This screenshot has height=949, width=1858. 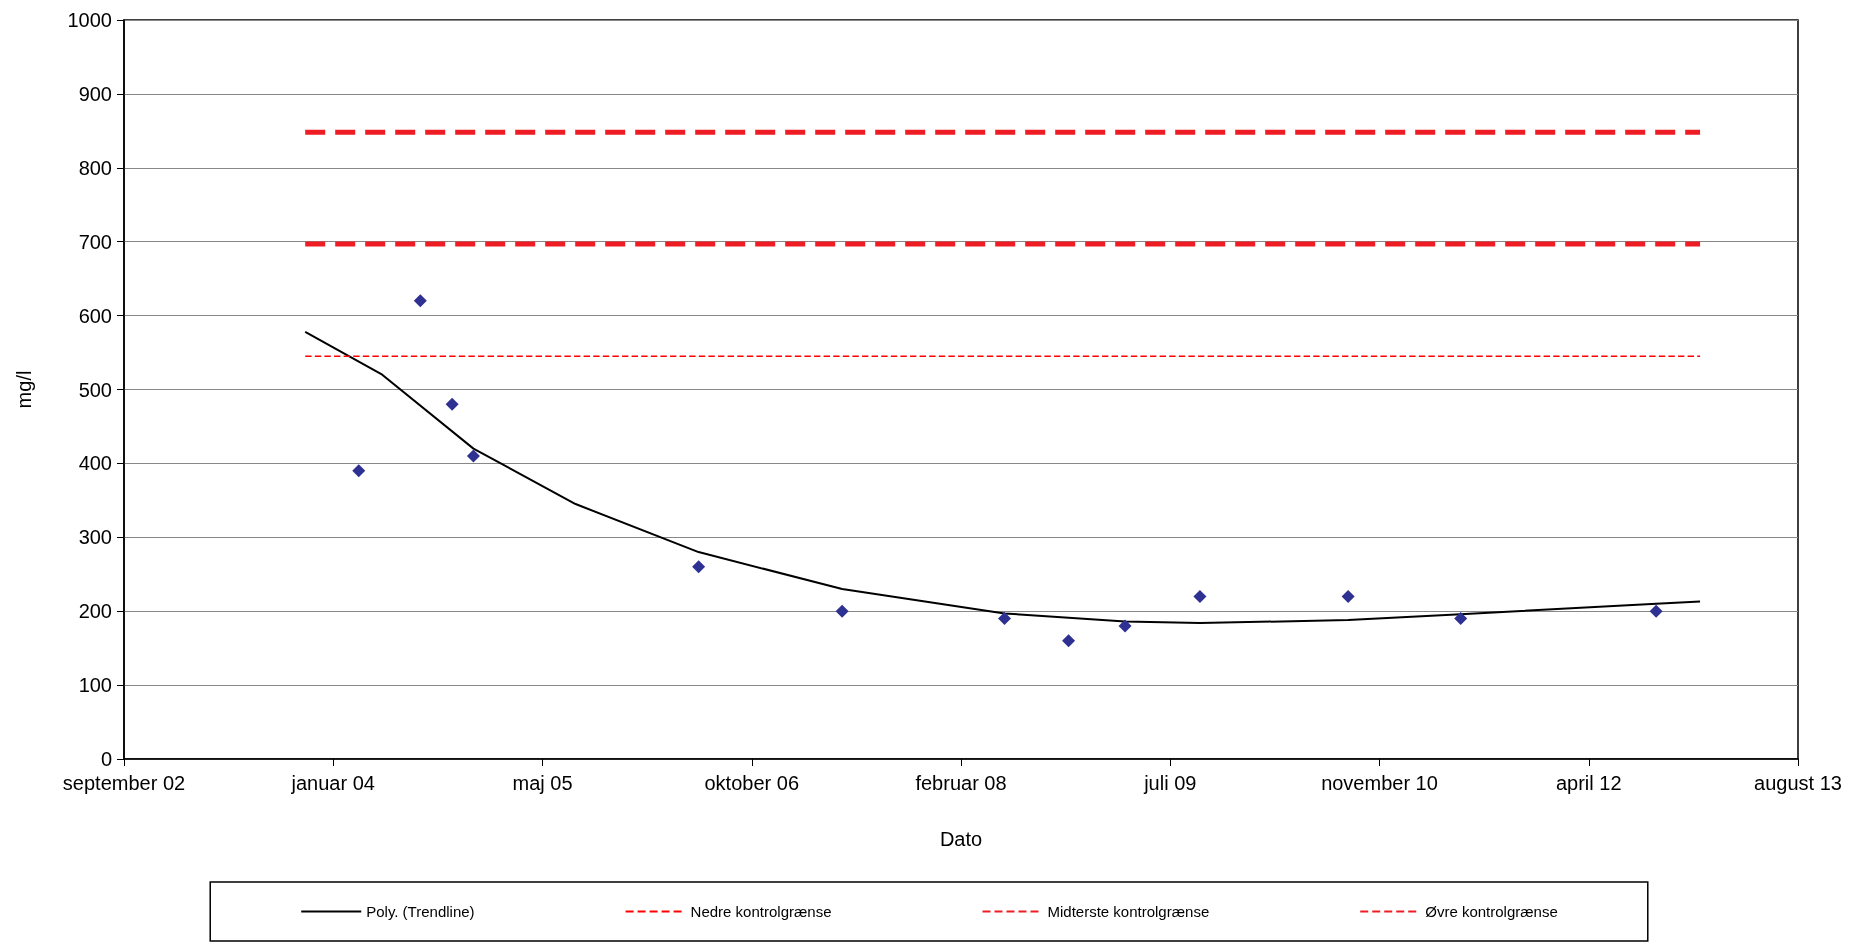 I want to click on y-tick-label: 900, so click(x=95, y=93).